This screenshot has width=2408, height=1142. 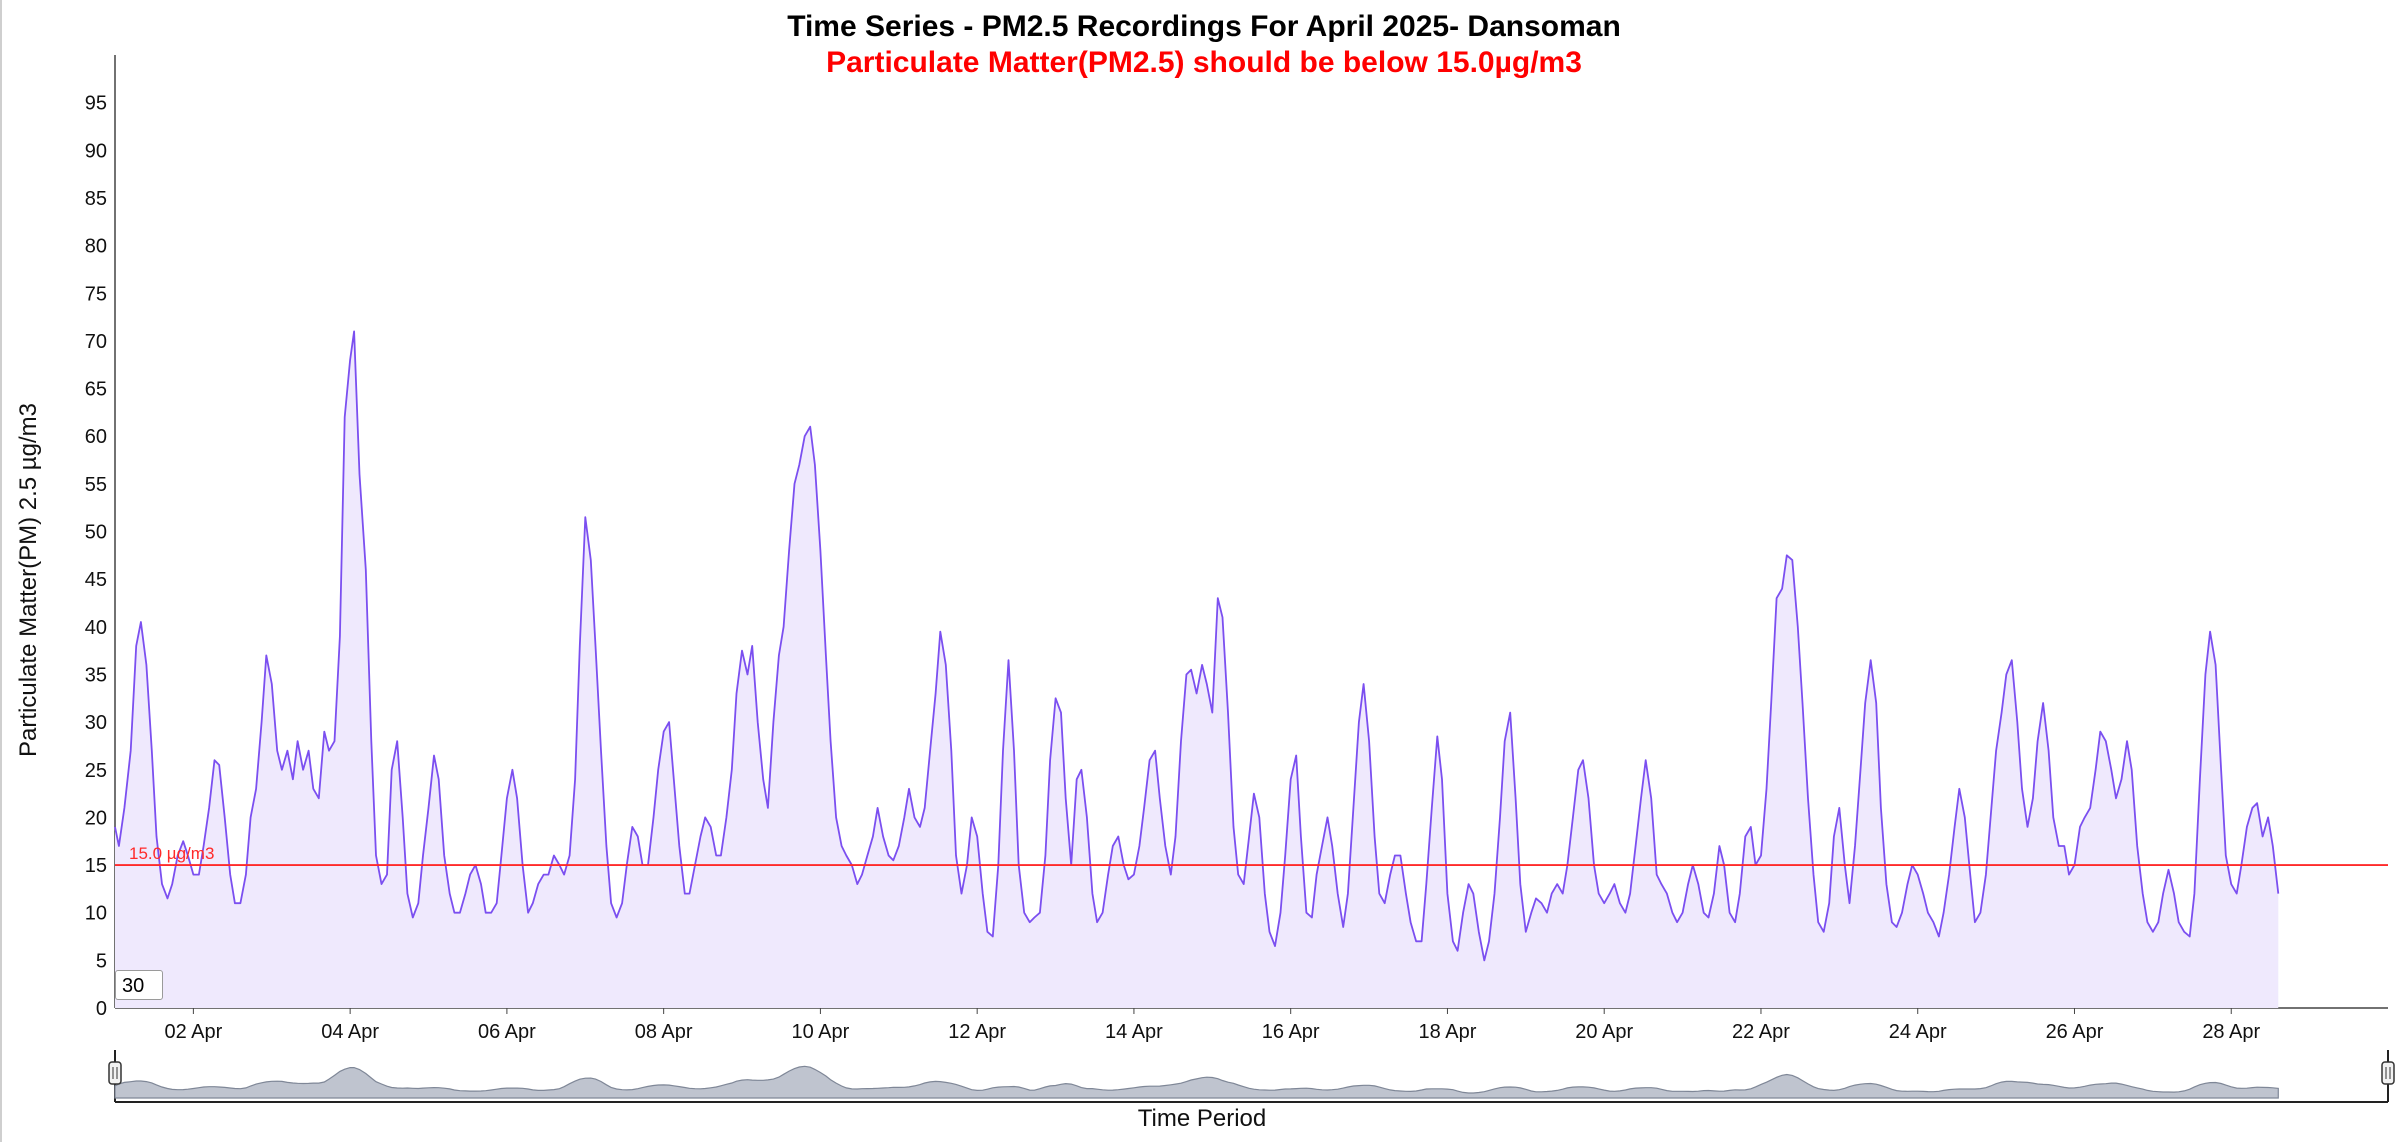 I want to click on navigator-series, so click(x=1196, y=1082).